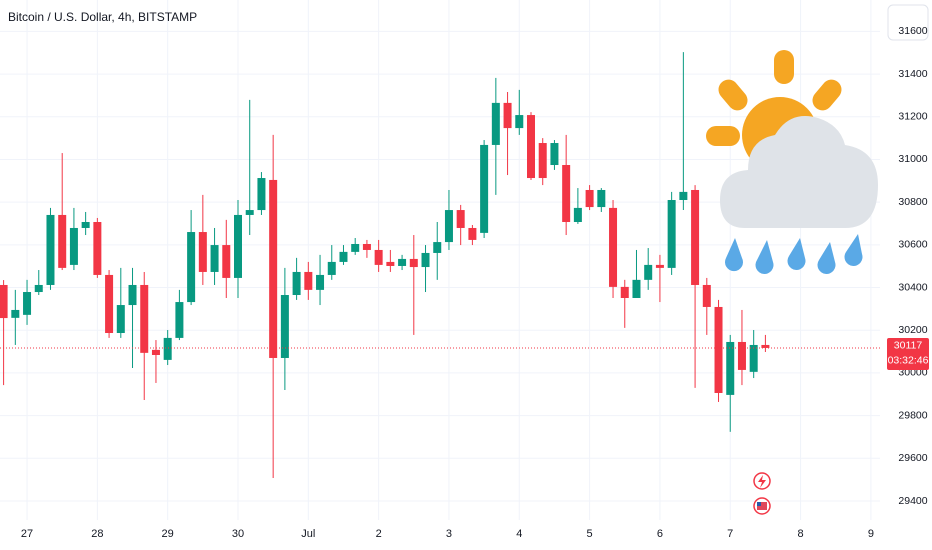 The width and height of the screenshot is (932, 550). Describe the element at coordinates (238, 534) in the screenshot. I see `x-tick-label: 30` at that location.